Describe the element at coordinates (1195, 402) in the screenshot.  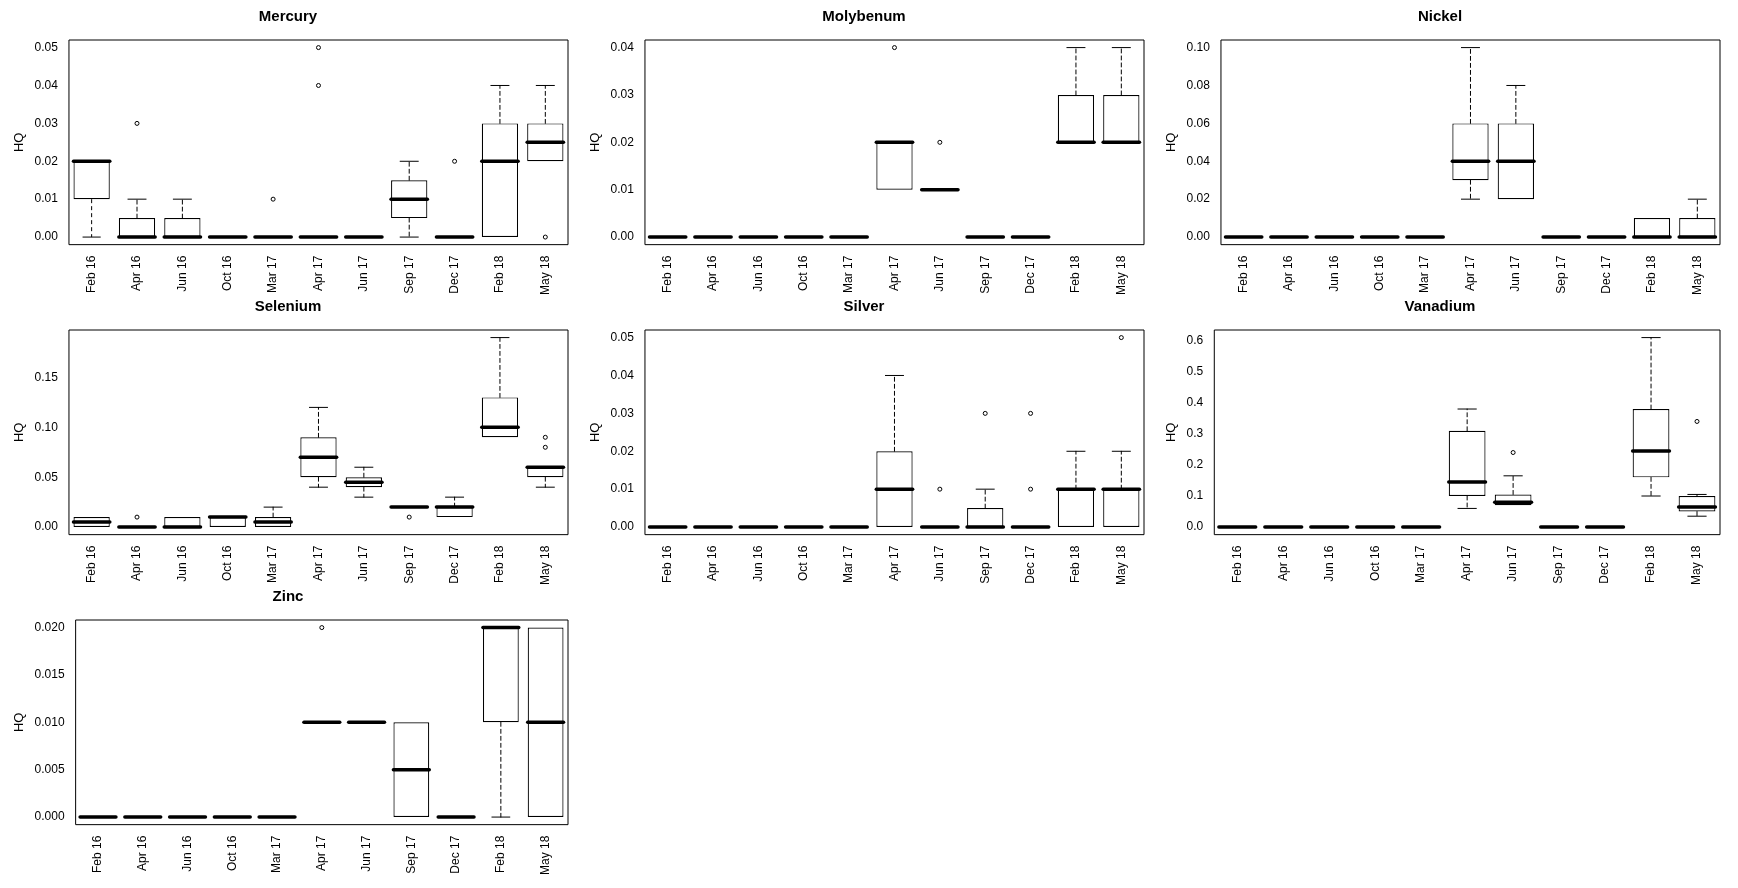
I see `y-tick-label: 0.4` at that location.